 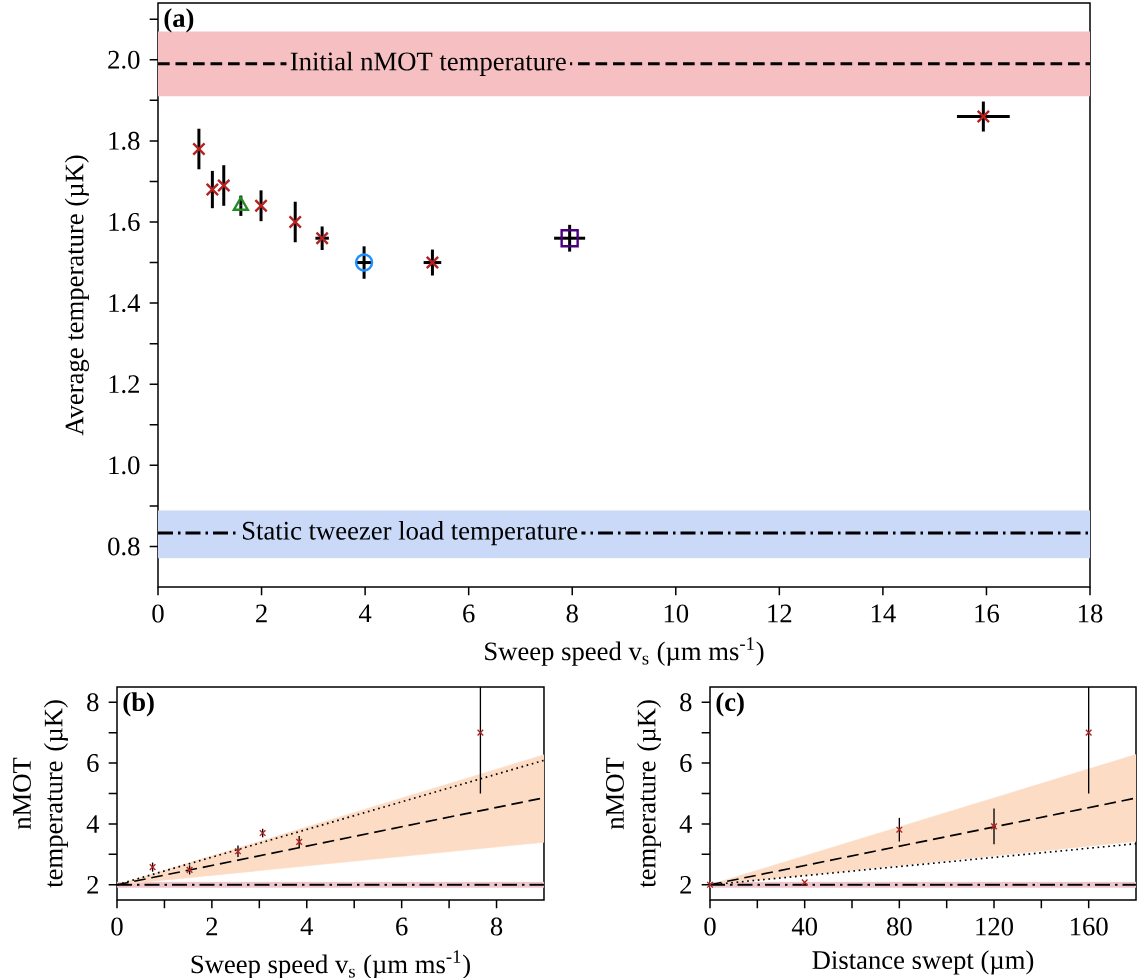 I want to click on y-tick-label: 1.6, so click(x=124, y=221).